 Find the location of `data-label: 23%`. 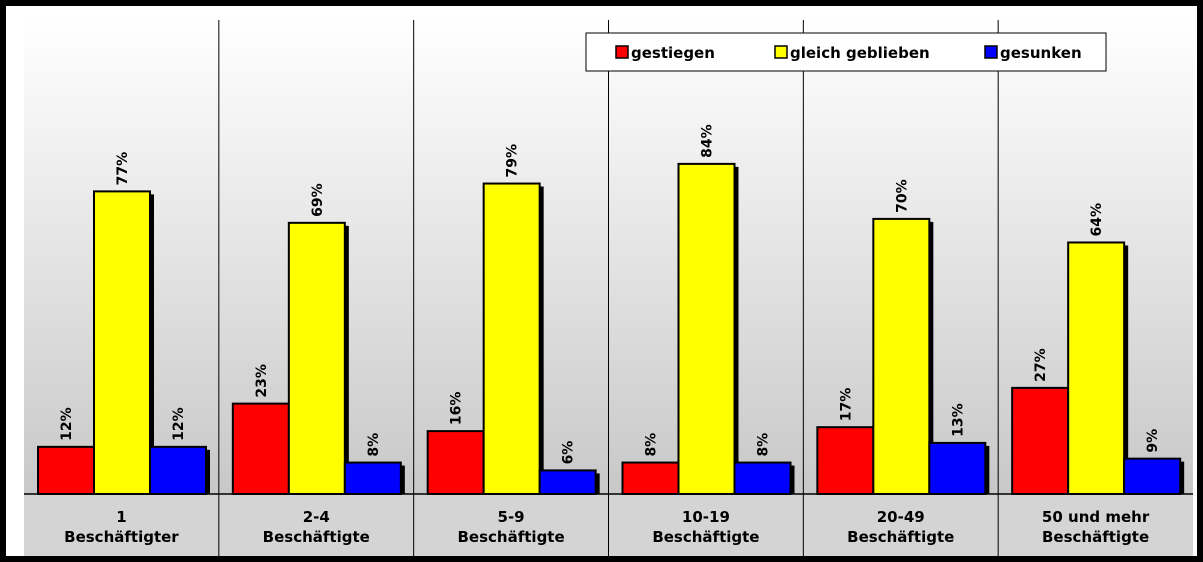

data-label: 23% is located at coordinates (262, 381).